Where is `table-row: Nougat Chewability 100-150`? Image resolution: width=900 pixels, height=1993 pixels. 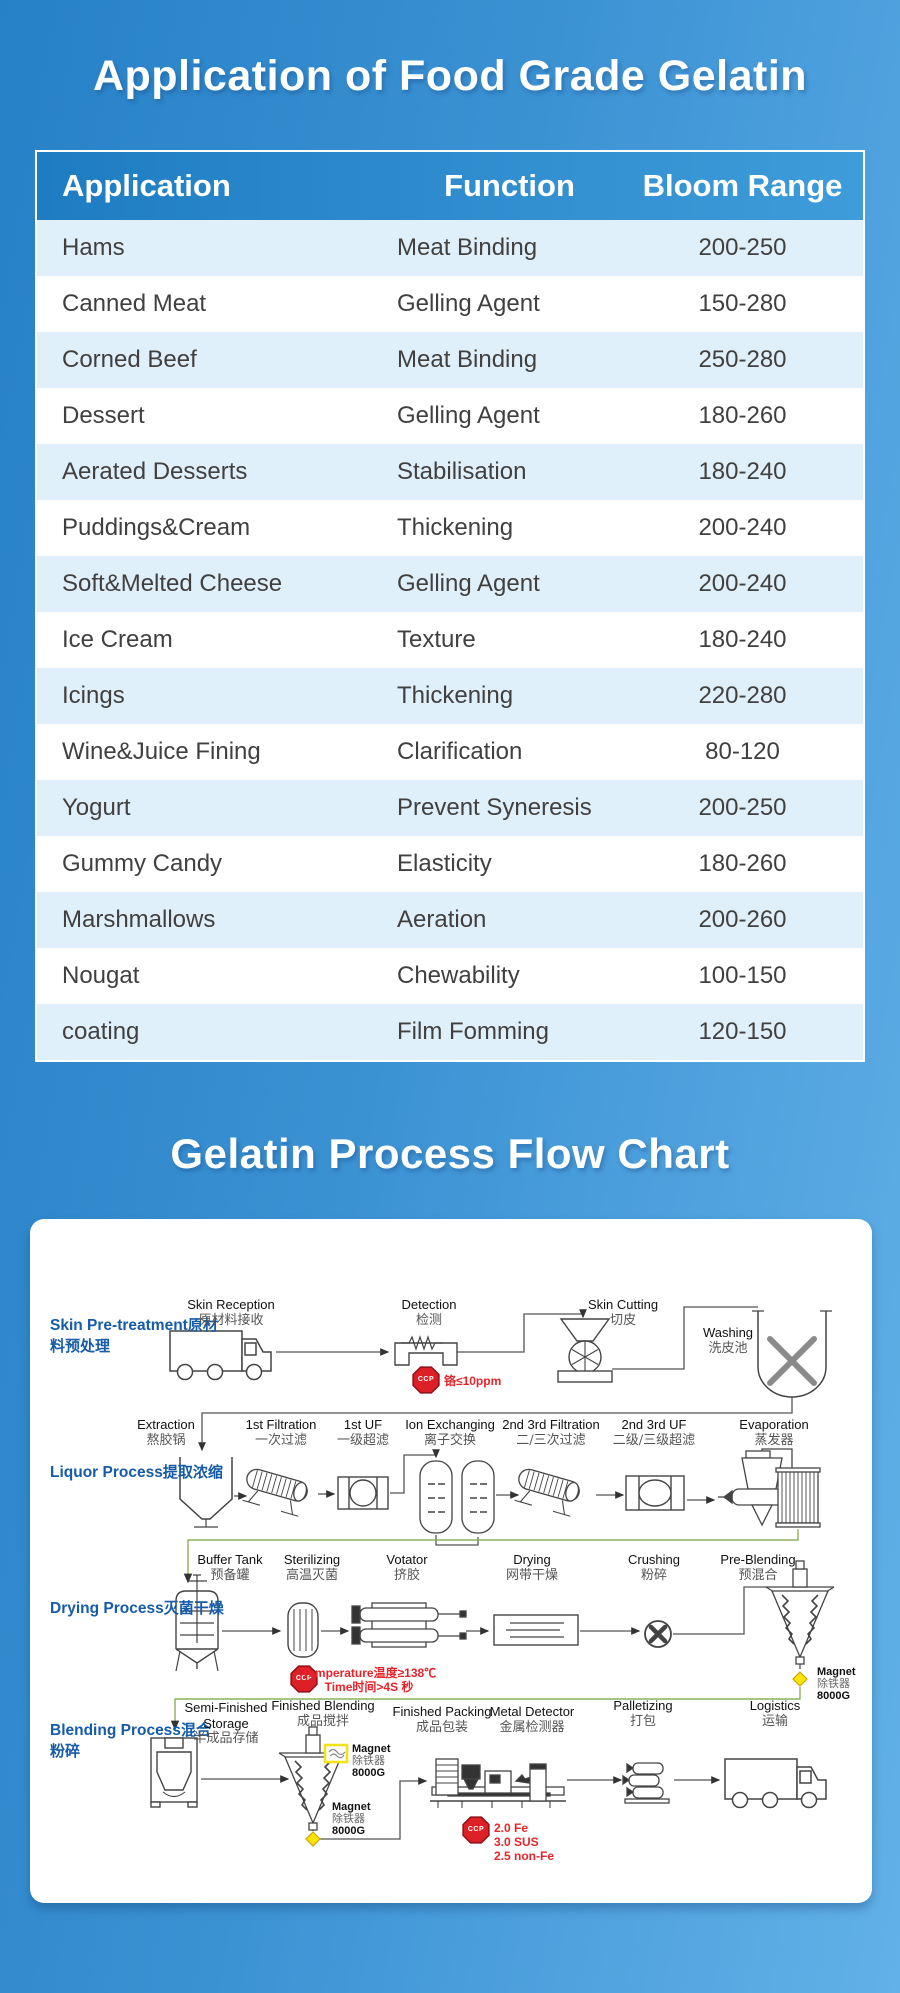
table-row: Nougat Chewability 100-150 is located at coordinates (450, 976).